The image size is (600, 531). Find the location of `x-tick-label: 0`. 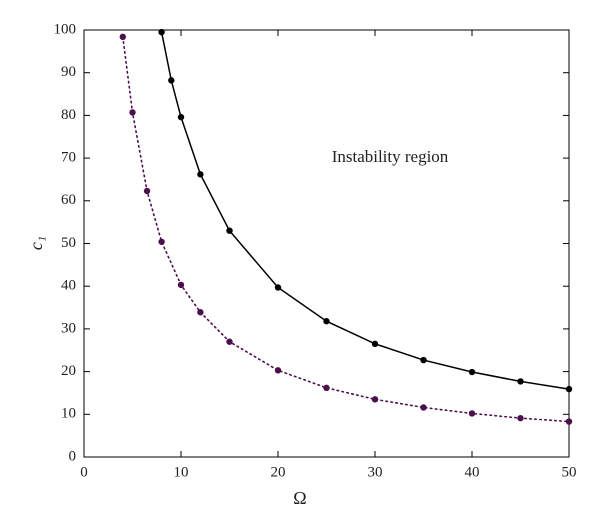

x-tick-label: 0 is located at coordinates (84, 472).